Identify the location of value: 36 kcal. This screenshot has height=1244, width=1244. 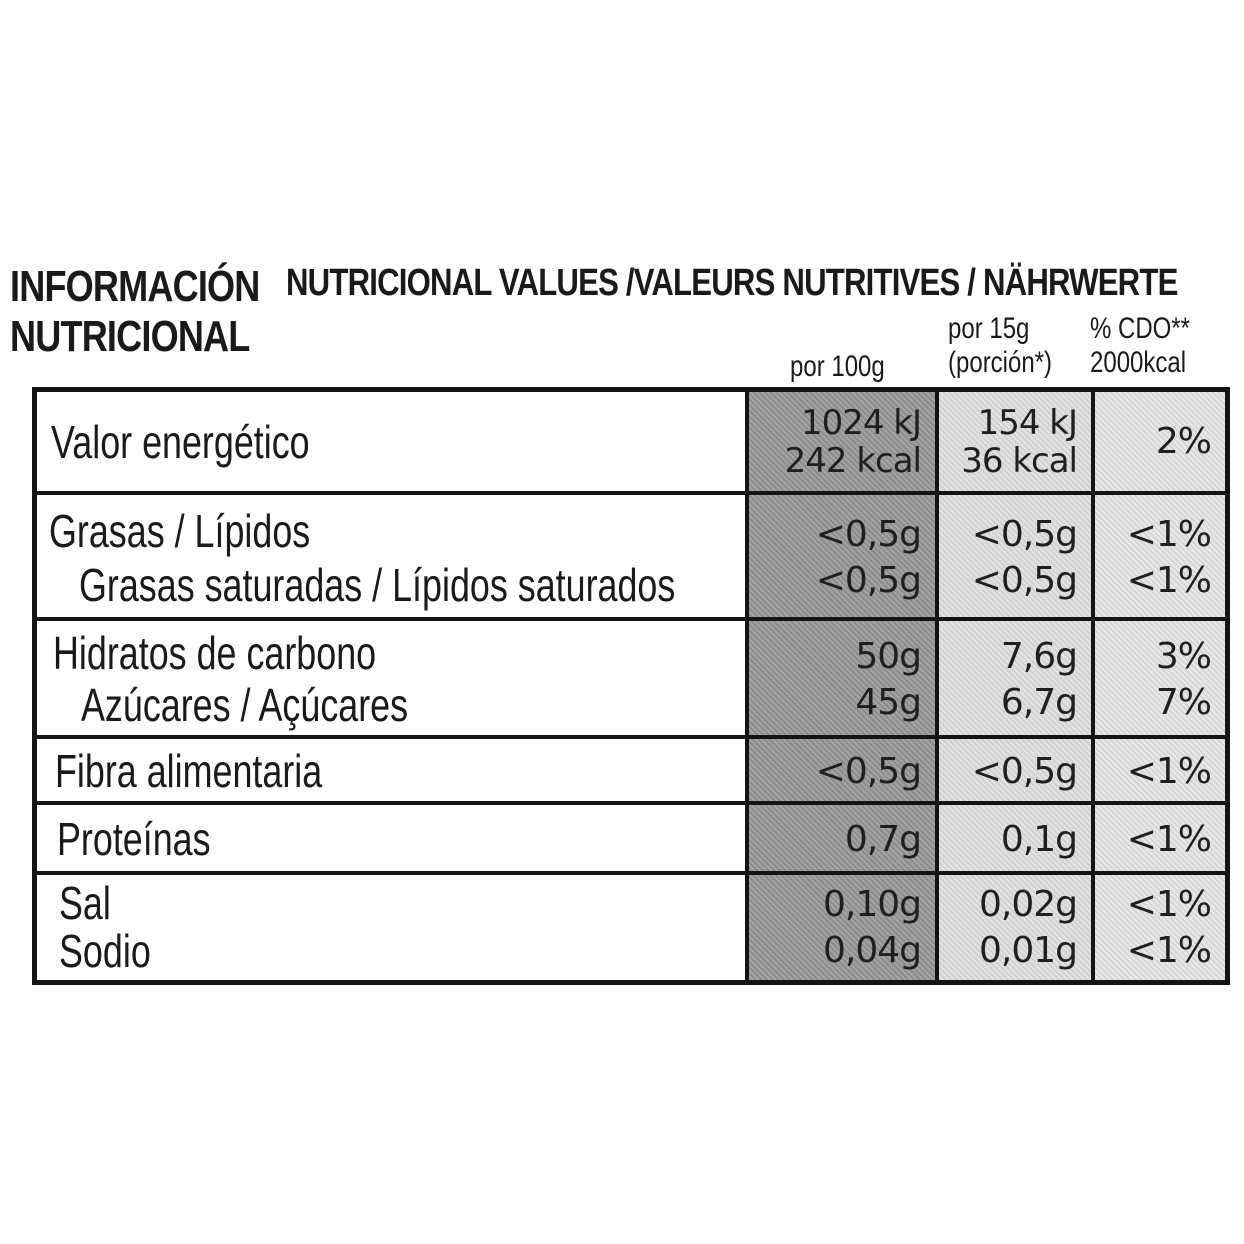
(1019, 460).